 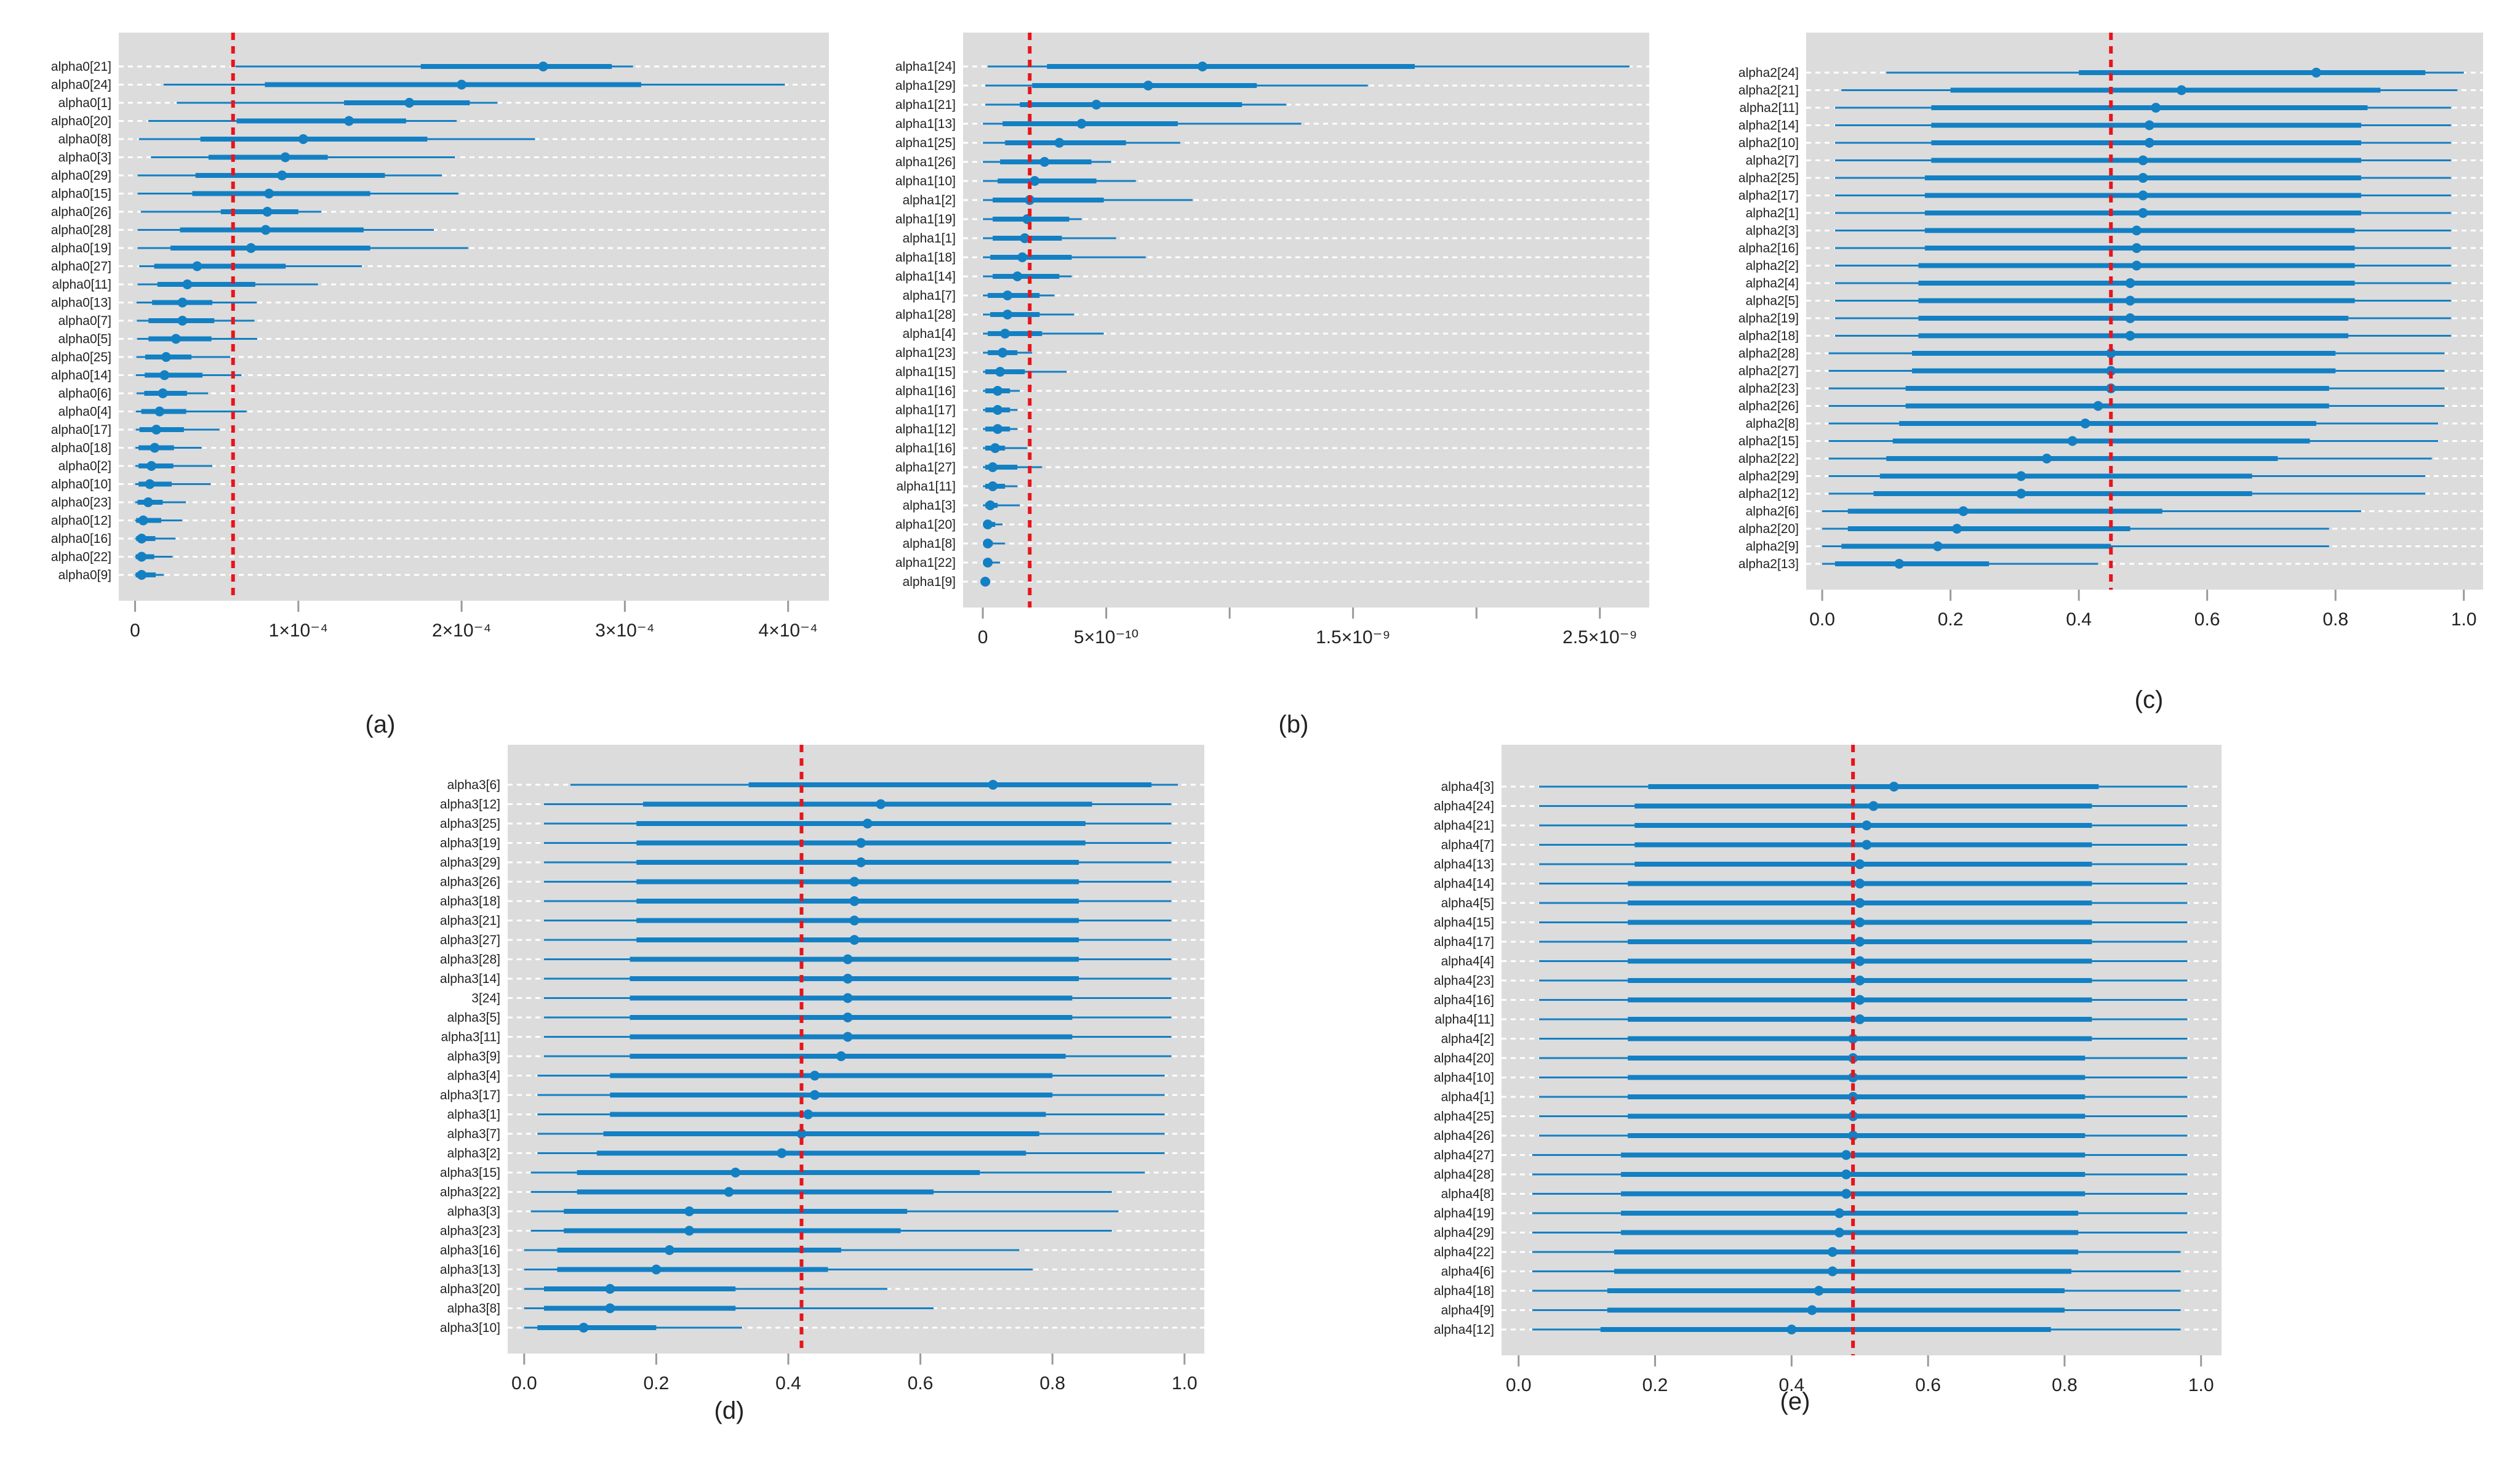 I want to click on x-tick-label: 0.0, so click(x=524, y=1383).